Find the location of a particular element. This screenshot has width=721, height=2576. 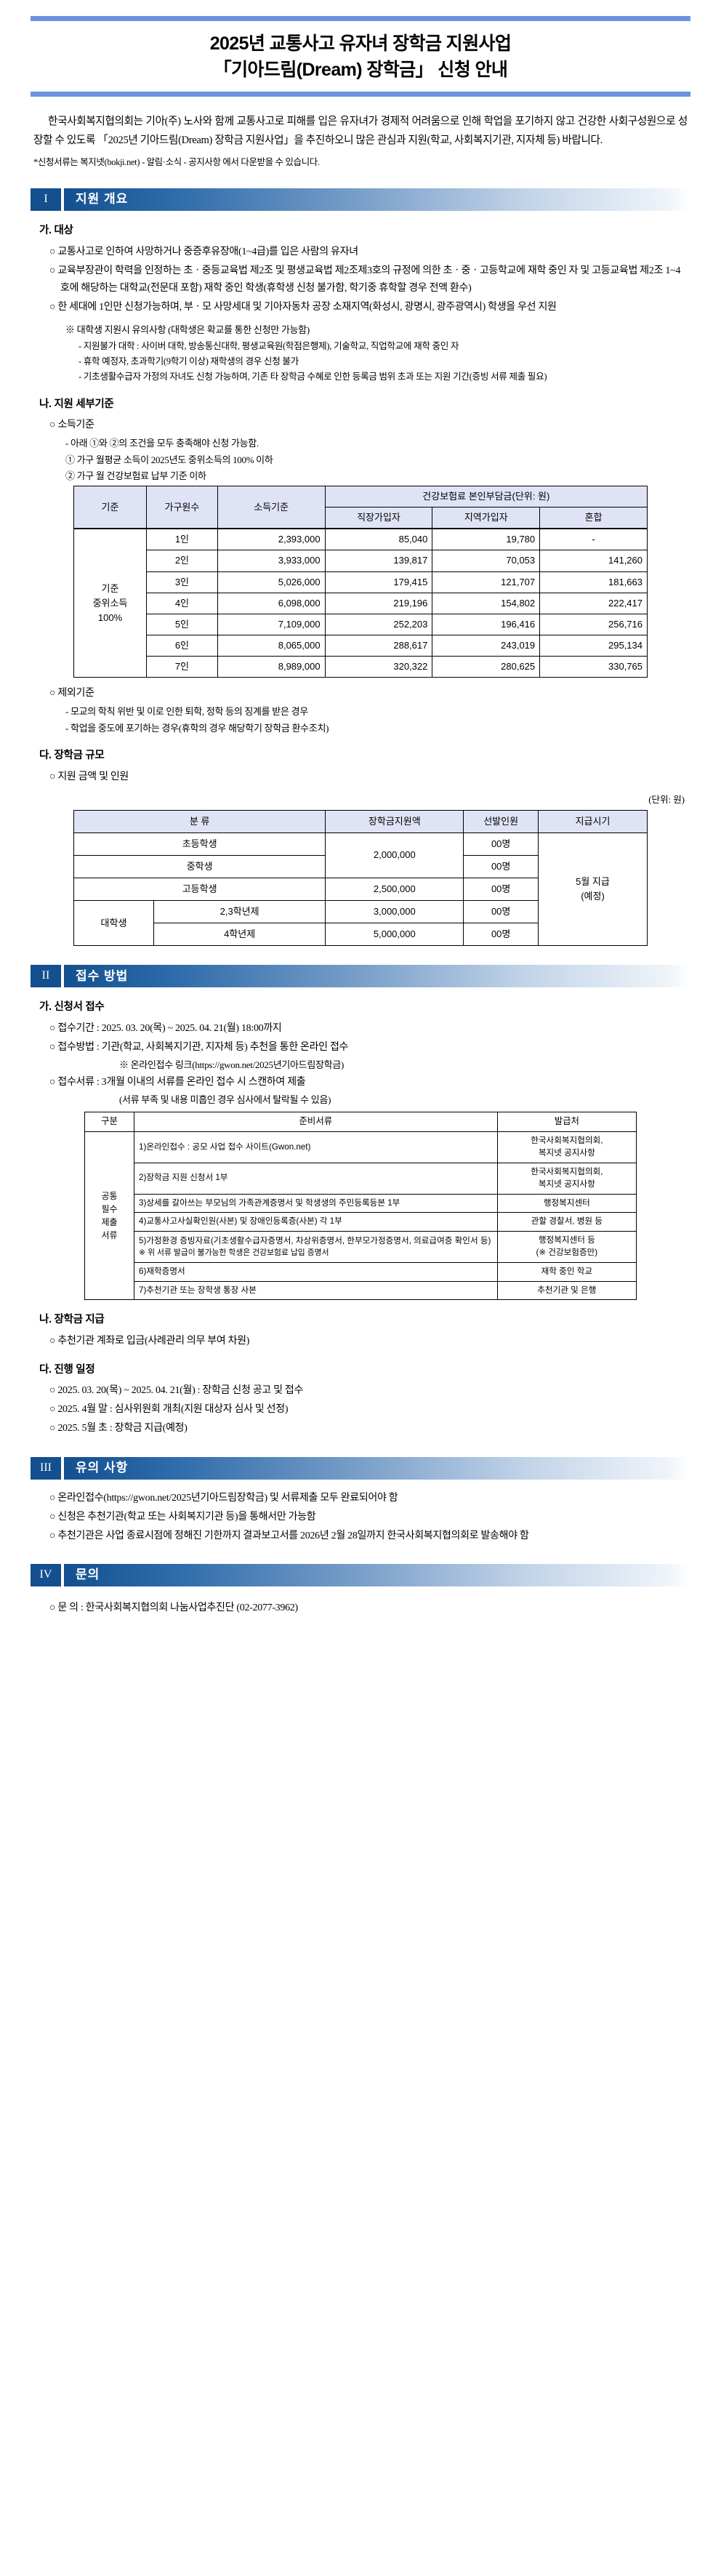

docs-th-category: 구분 is located at coordinates (109, 1123).